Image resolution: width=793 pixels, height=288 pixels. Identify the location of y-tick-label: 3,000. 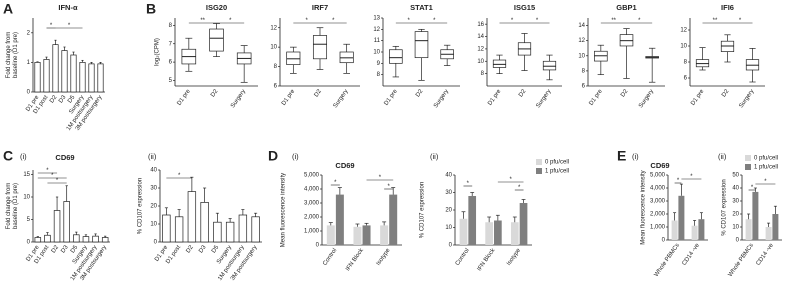
(312, 204).